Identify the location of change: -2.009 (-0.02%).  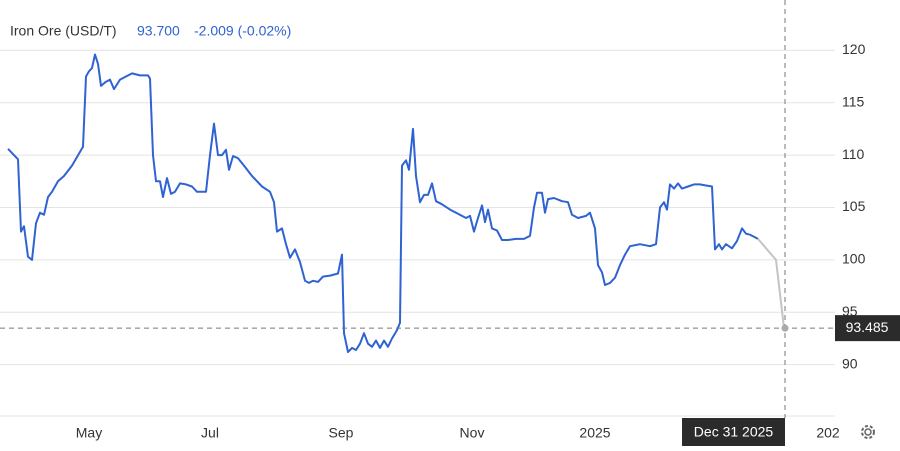
(242, 31).